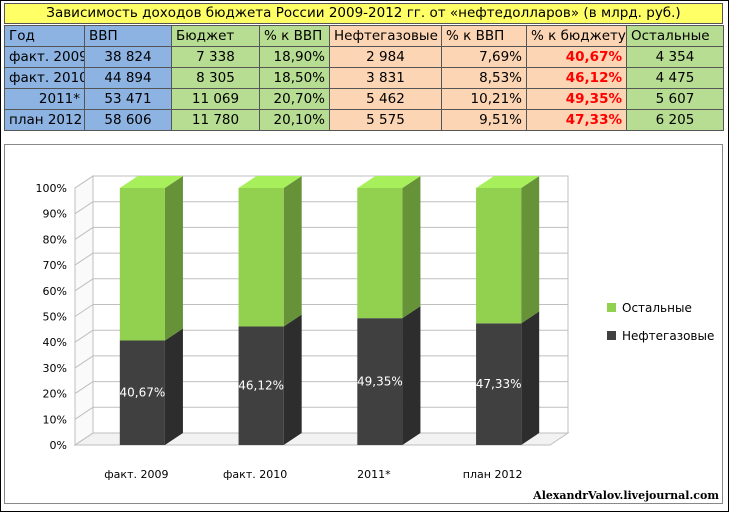  What do you see at coordinates (374, 474) in the screenshot?
I see `x-category-label: 2011*` at bounding box center [374, 474].